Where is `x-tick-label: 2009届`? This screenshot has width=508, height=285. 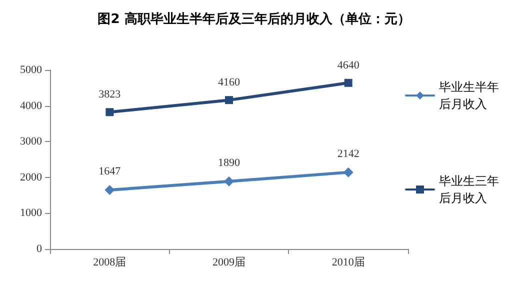 x-tick-label: 2009届 is located at coordinates (229, 262).